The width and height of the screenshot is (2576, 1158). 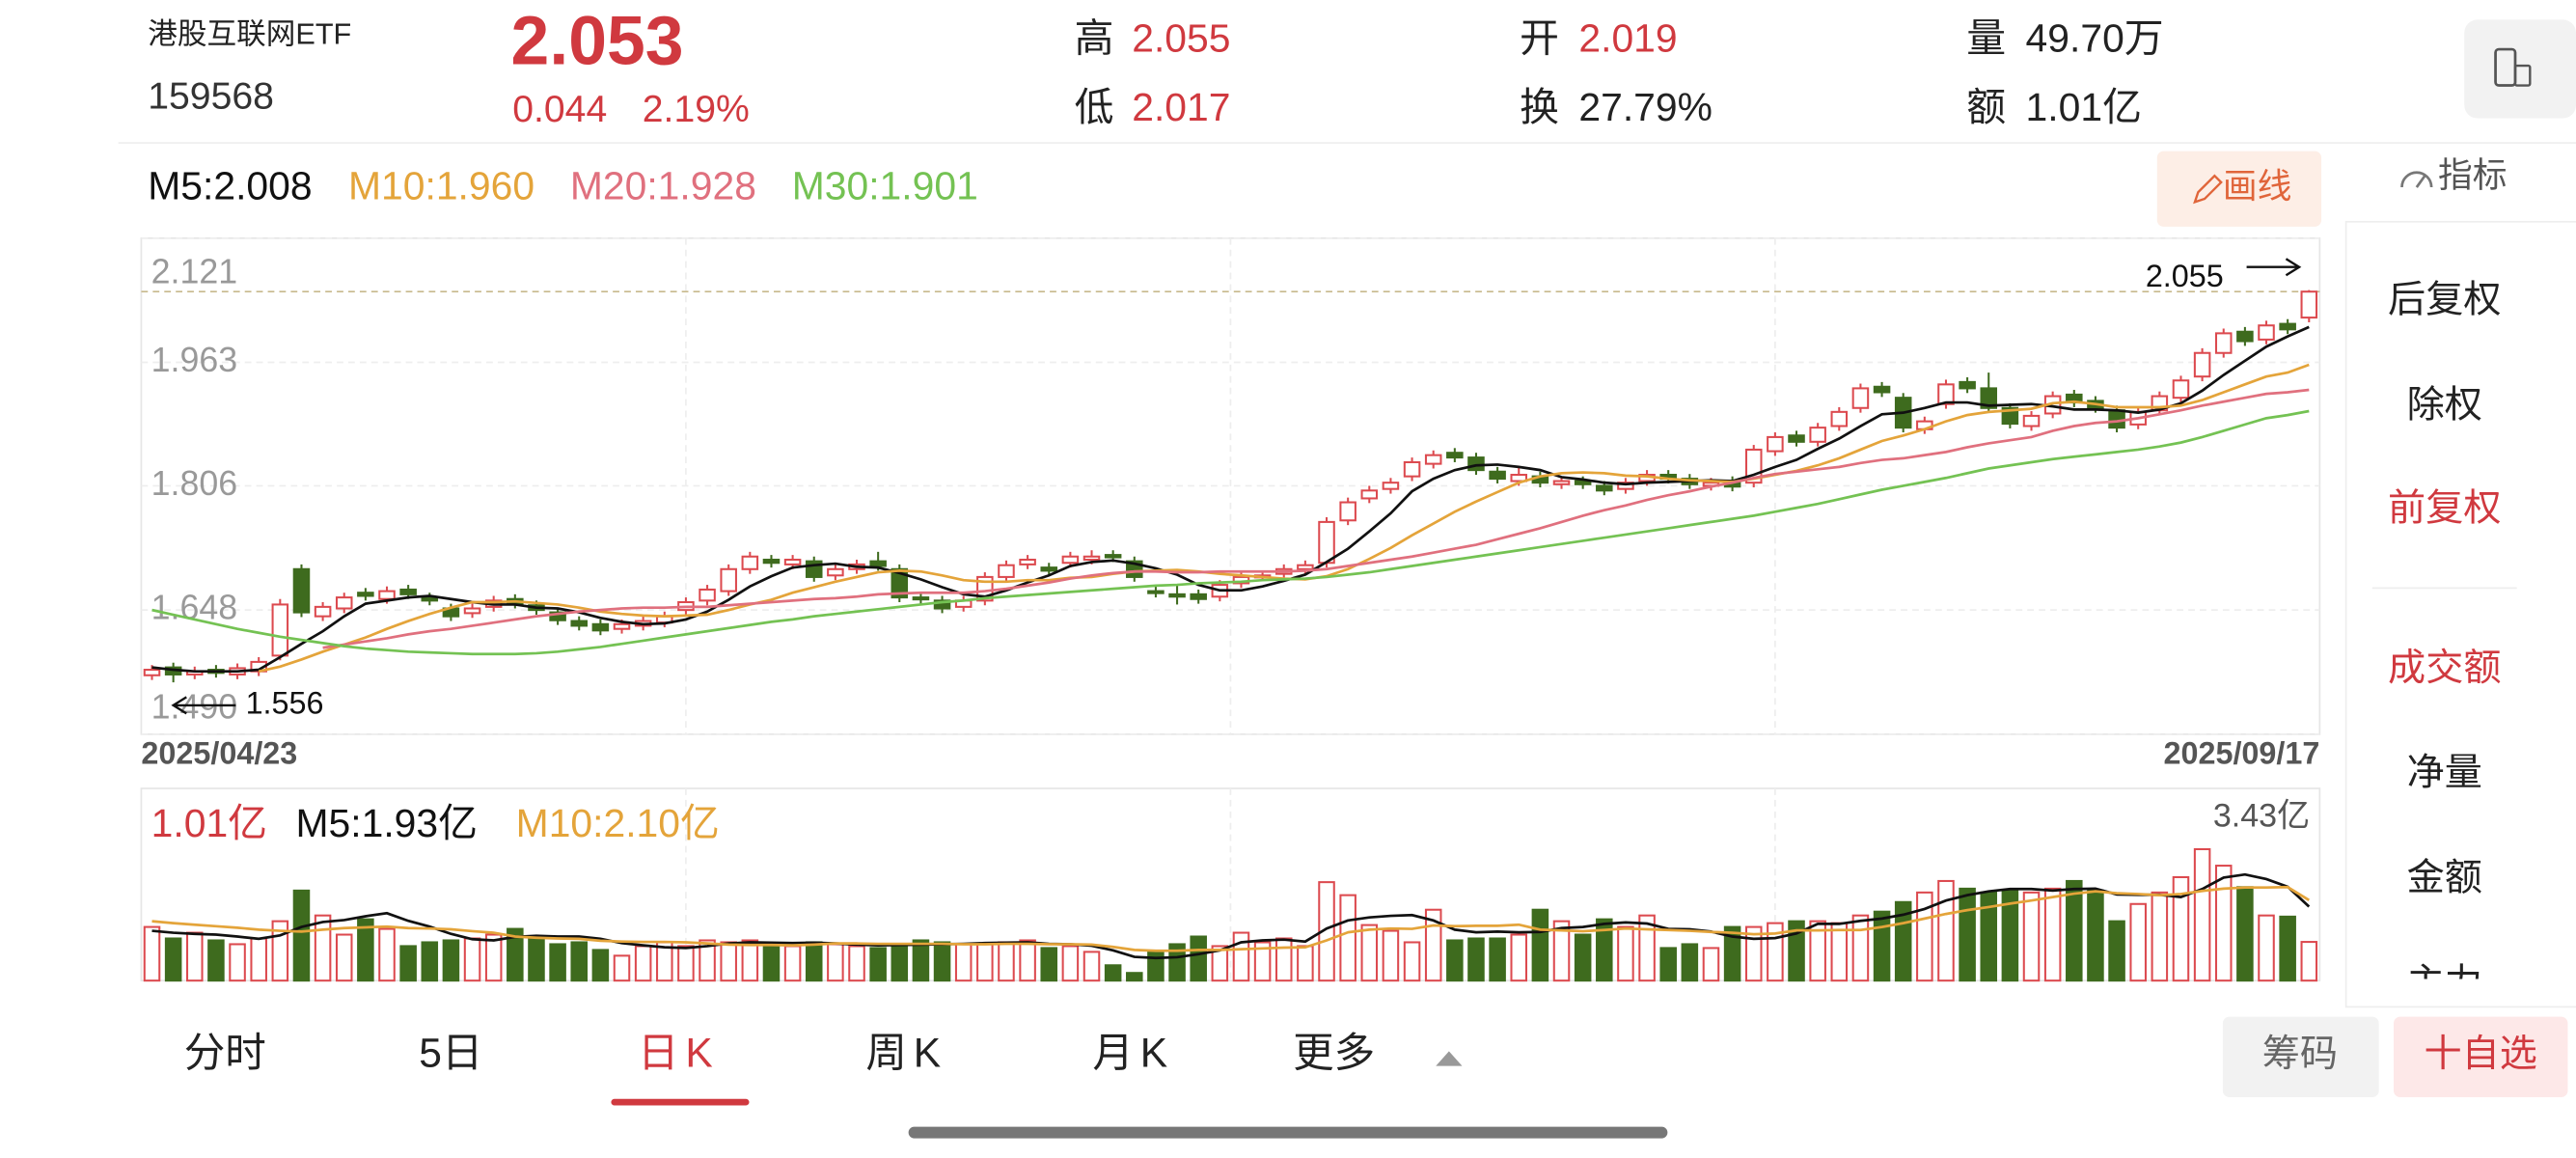 What do you see at coordinates (1986, 37) in the screenshot?
I see `stat-label: 量` at bounding box center [1986, 37].